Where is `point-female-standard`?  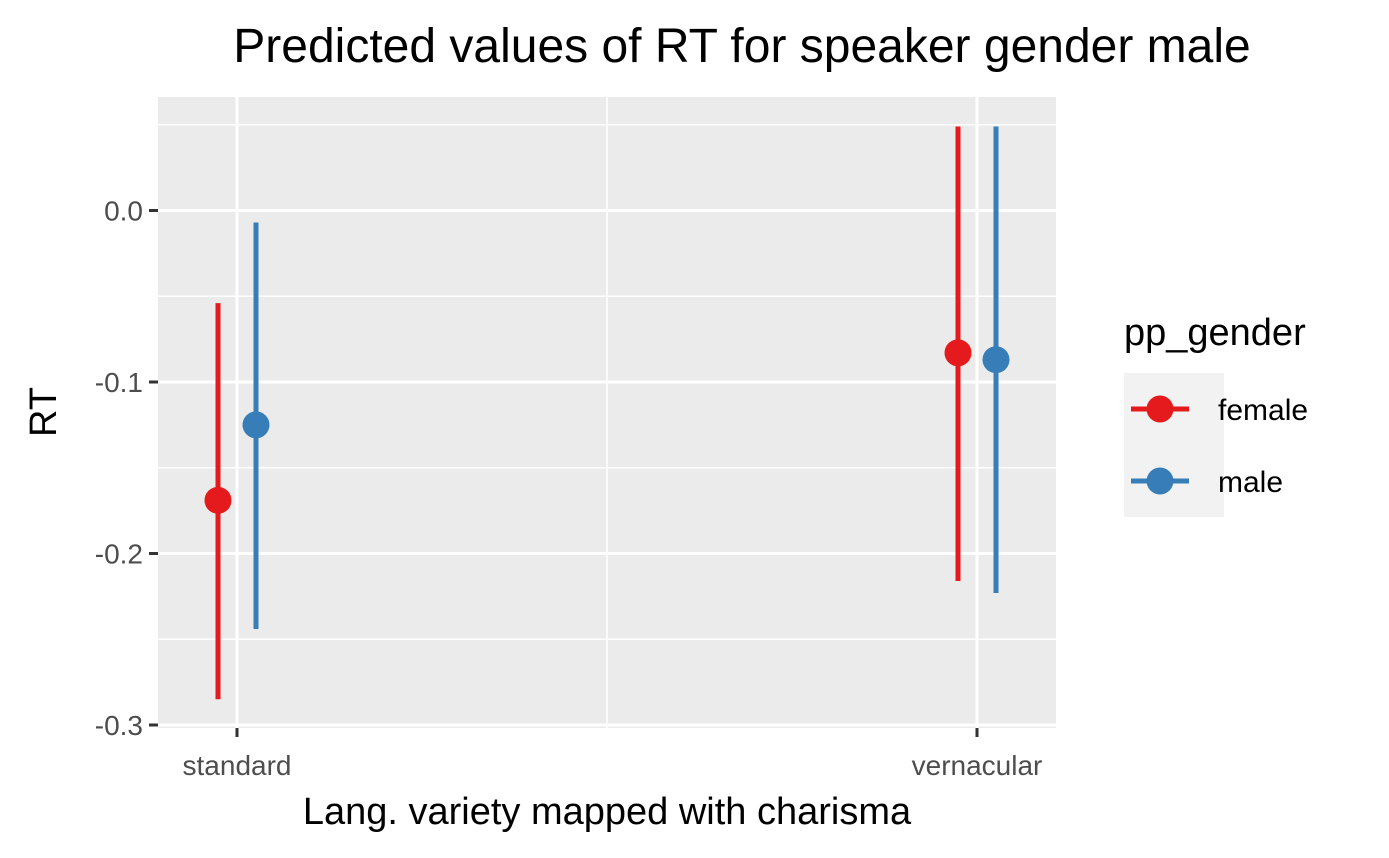
point-female-standard is located at coordinates (218, 500).